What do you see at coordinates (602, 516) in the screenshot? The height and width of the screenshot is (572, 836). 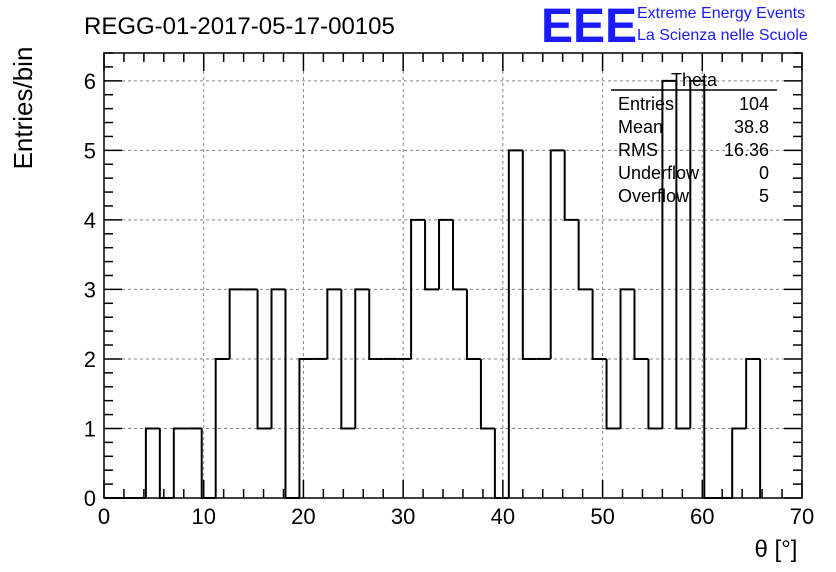 I see `x-tick-label: 50` at bounding box center [602, 516].